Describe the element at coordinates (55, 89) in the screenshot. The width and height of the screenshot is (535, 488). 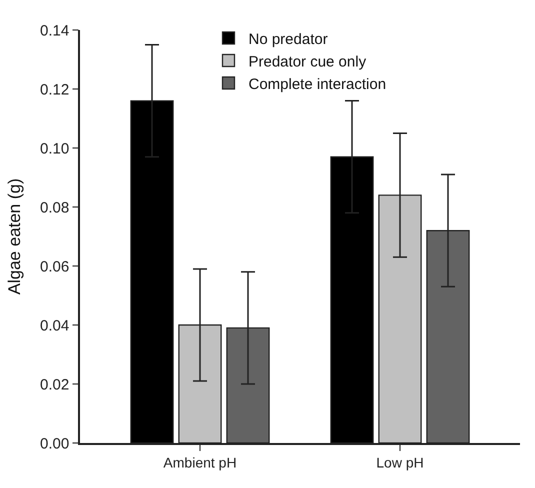
I see `y-tick-label: 0.12` at that location.